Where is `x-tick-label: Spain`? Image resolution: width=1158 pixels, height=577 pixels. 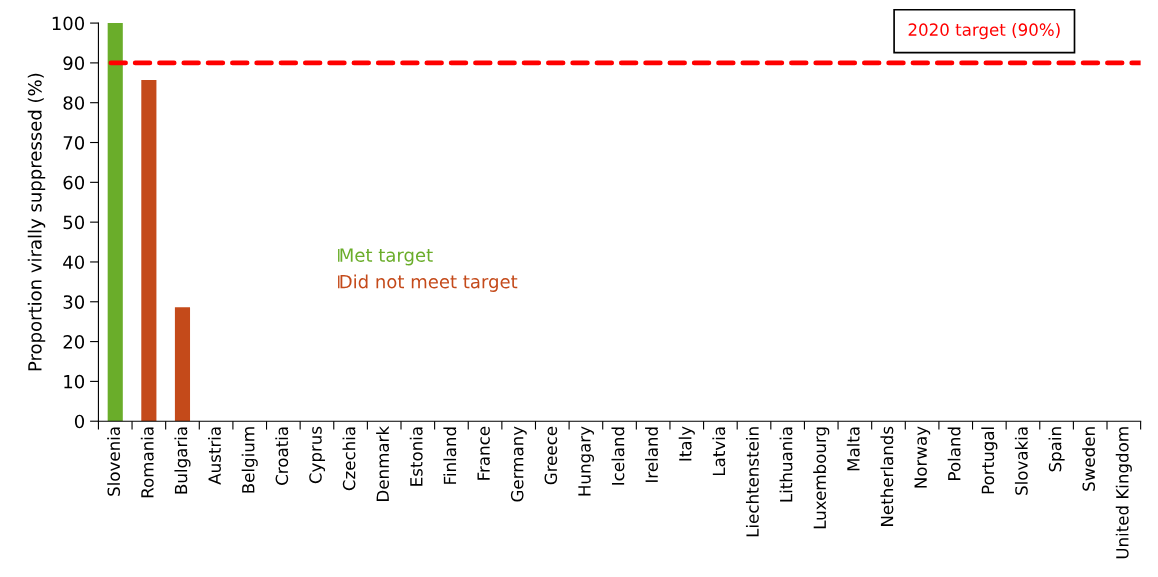
x-tick-label: Spain is located at coordinates (1056, 449).